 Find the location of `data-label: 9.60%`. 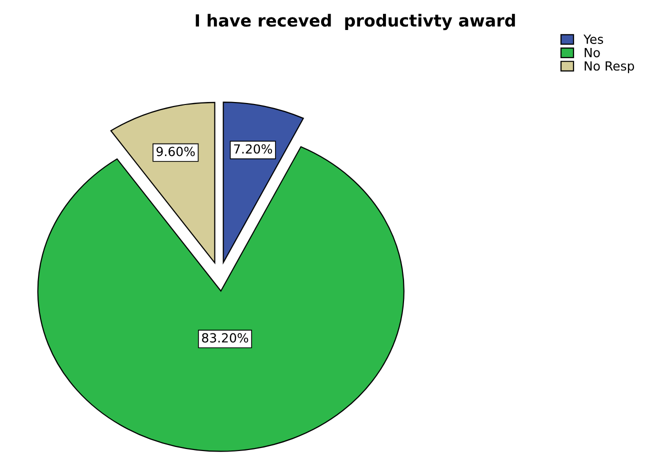

data-label: 9.60% is located at coordinates (175, 151).